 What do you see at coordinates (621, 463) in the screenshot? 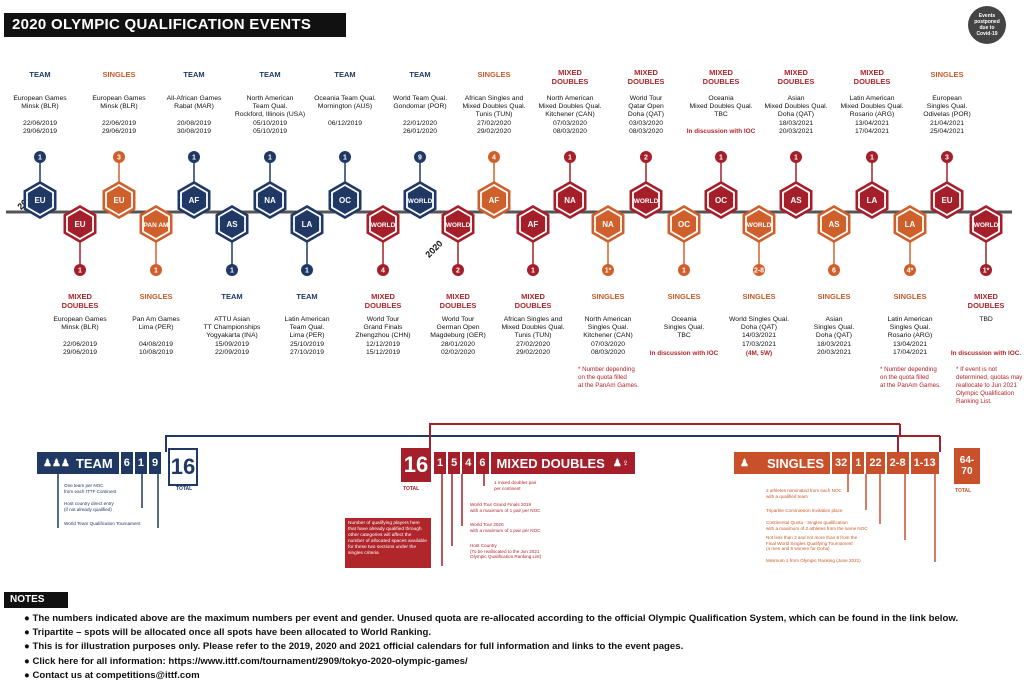
I see `mixed-pair-icon: ♟♀` at bounding box center [621, 463].